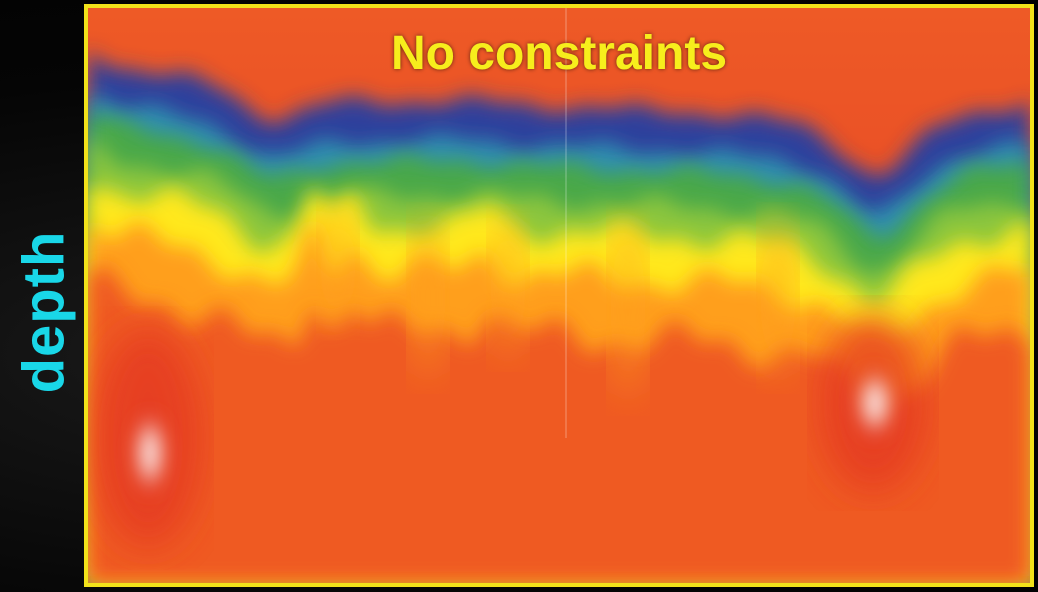 The image size is (1038, 592). Describe the element at coordinates (559, 53) in the screenshot. I see `panel-title: No constraints` at that location.